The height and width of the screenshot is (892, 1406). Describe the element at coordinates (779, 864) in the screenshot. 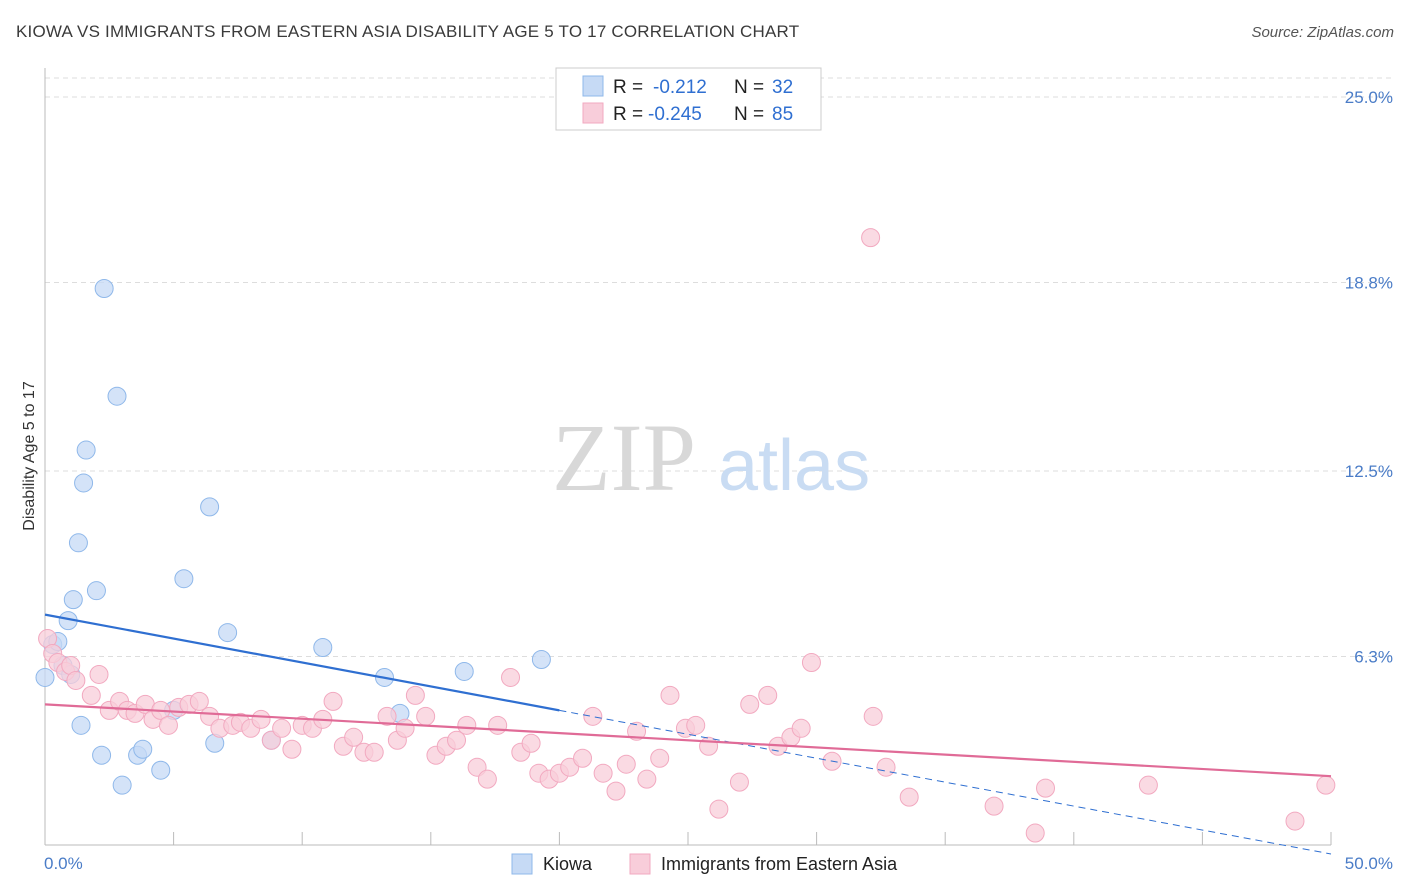

I see `bottom-legend-label-immigrants: Immigrants from Eastern Asia` at that location.